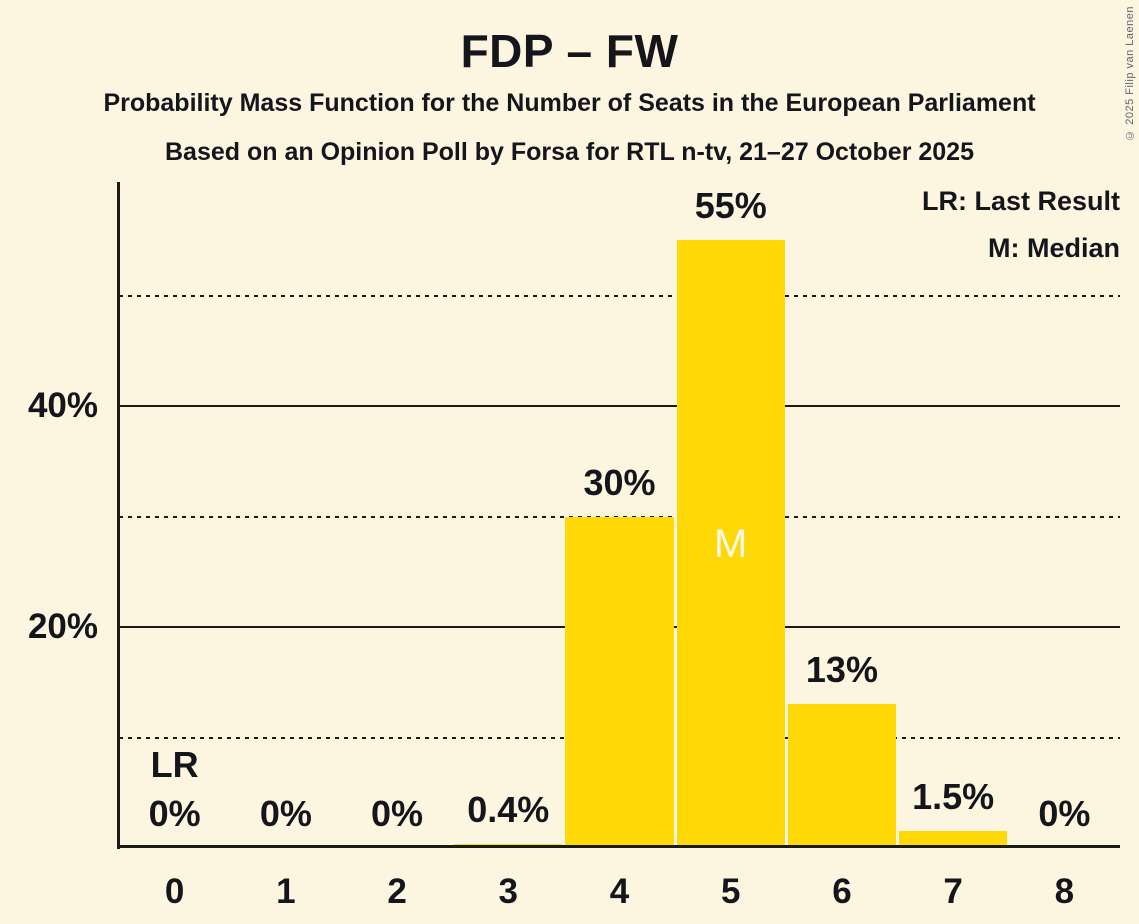 The image size is (1139, 924). I want to click on x-axis-label-8: 8, so click(1064, 891).